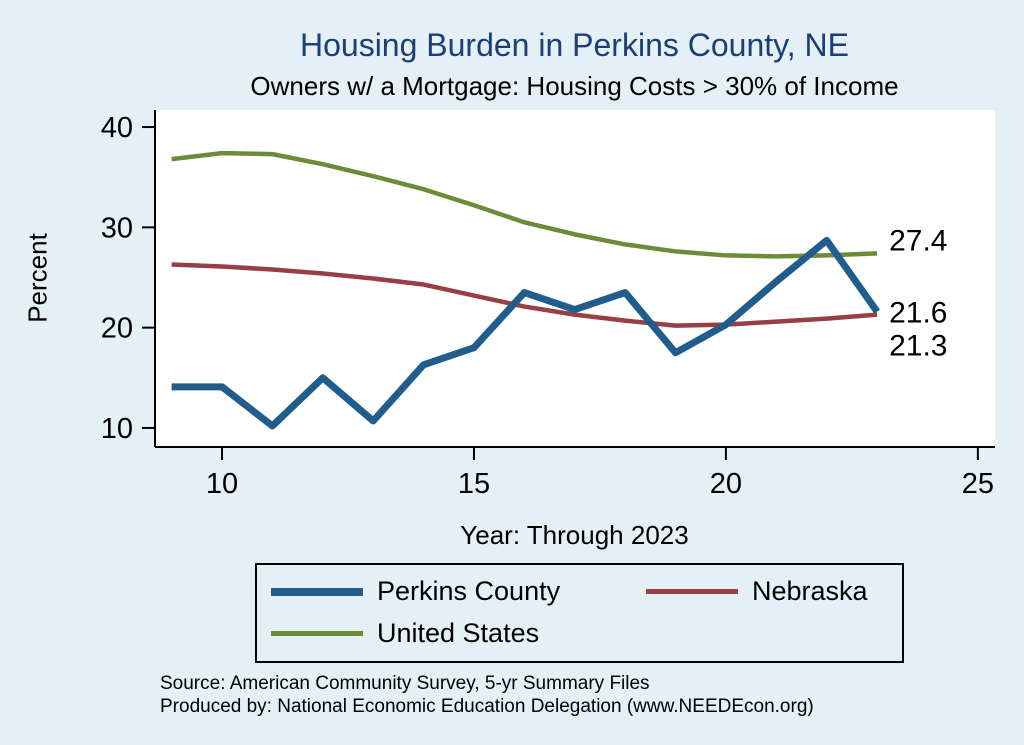 This screenshot has height=745, width=1024. I want to click on x-tick-label: 20, so click(726, 484).